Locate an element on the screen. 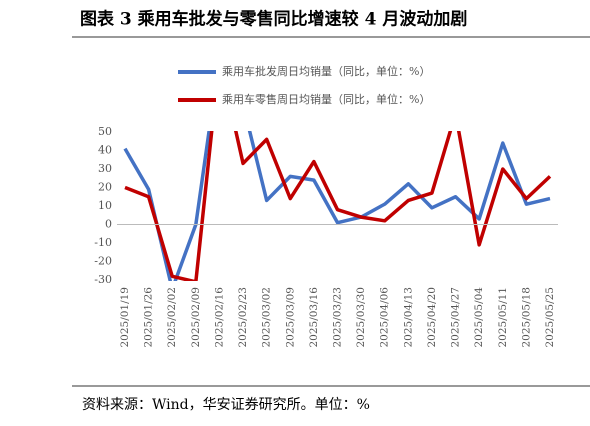  x-tick-label: 2025/03/30 is located at coordinates (361, 317).